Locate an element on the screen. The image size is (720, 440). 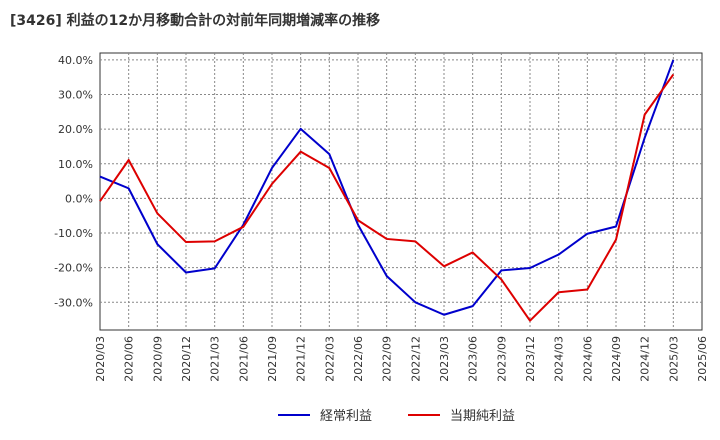
x-tick-label: 2022/03 is located at coordinates (329, 359).